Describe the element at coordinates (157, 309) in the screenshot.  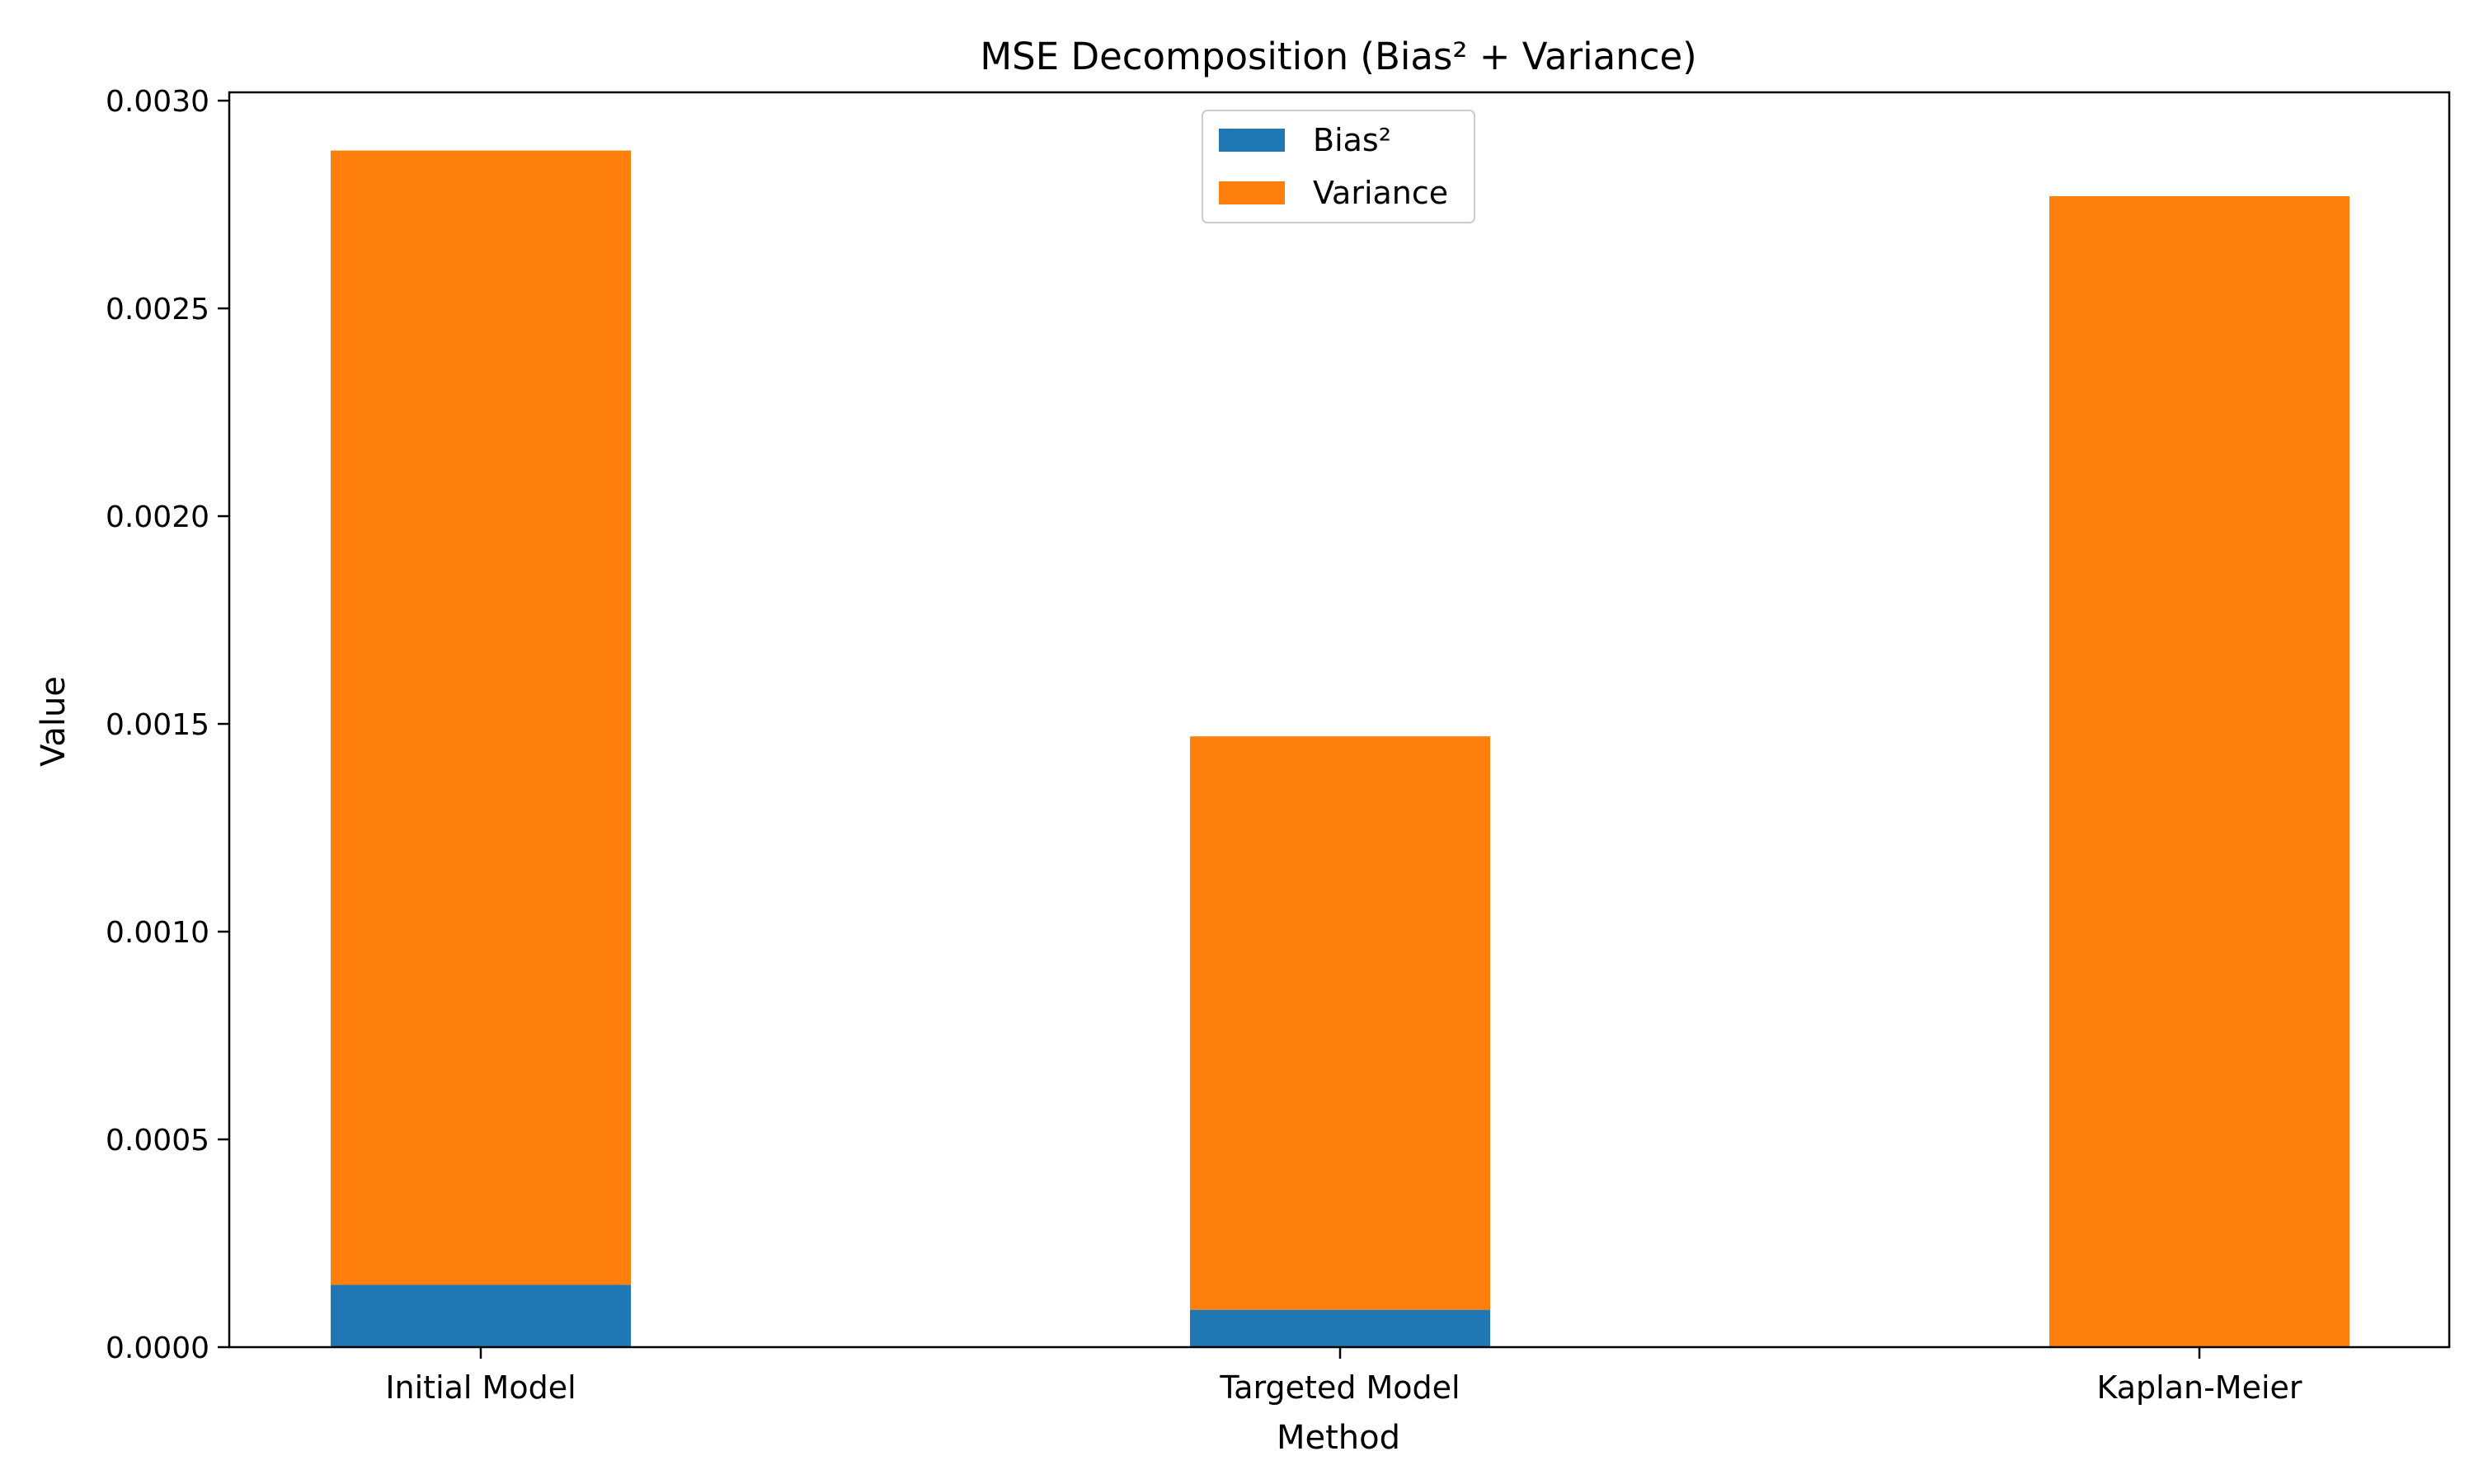
I see `y-tick-label-5: 0.0025` at that location.